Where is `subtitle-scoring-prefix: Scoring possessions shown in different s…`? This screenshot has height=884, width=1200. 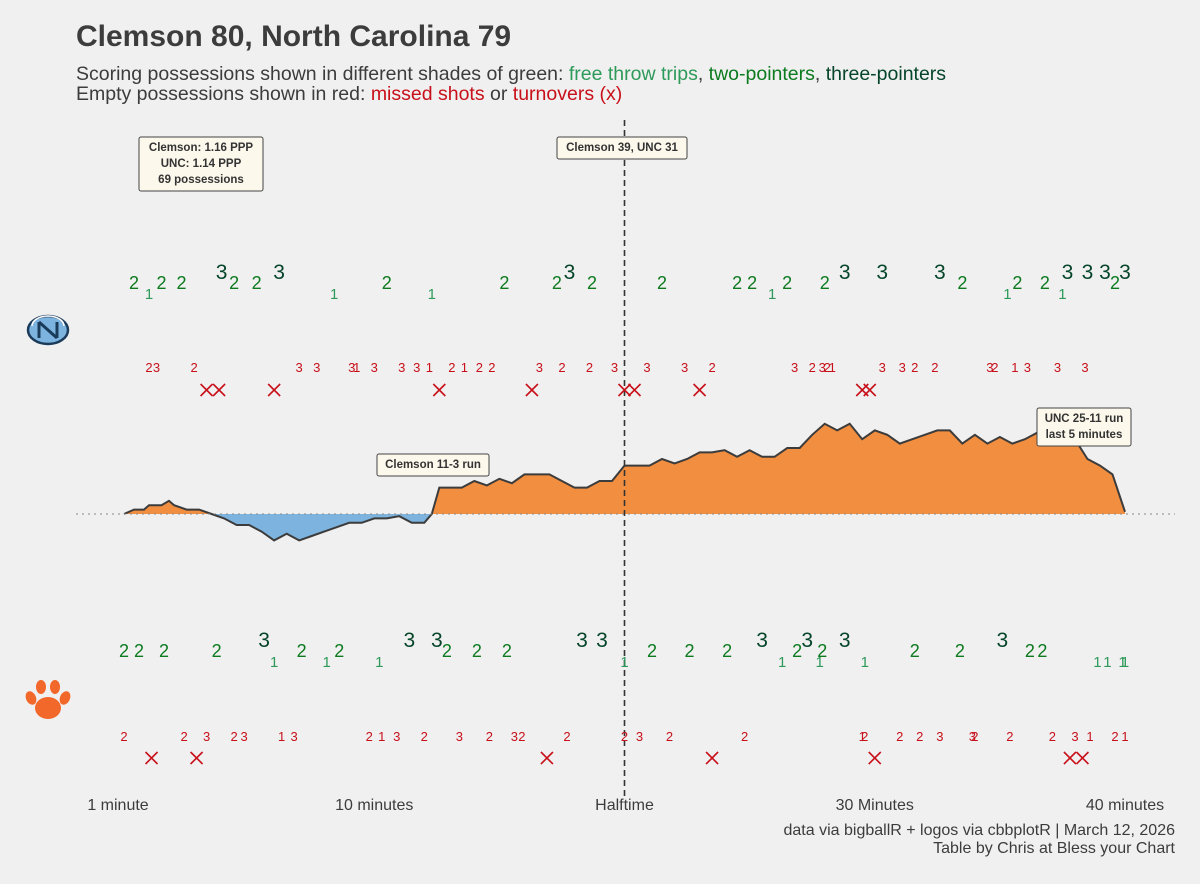 subtitle-scoring-prefix: Scoring possessions shown in different s… is located at coordinates (322, 74).